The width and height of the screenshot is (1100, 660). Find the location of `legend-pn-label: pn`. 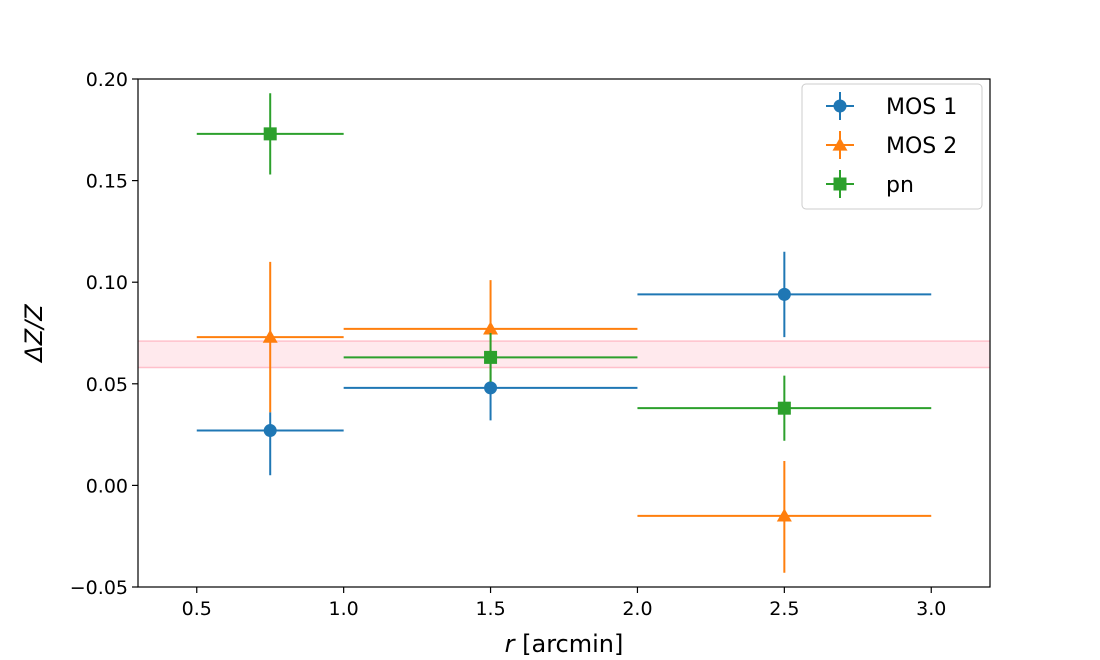

legend-pn-label: pn is located at coordinates (900, 185).